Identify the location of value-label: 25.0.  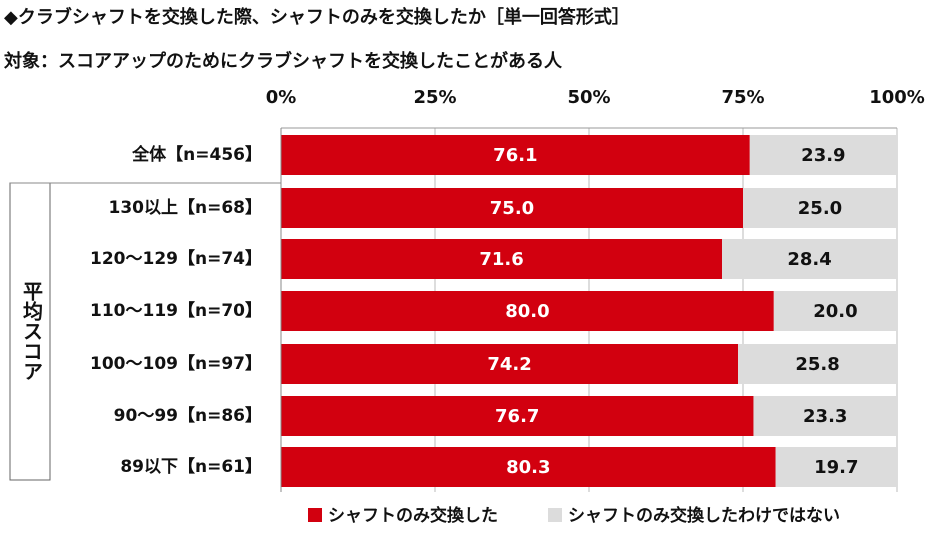
(820, 208).